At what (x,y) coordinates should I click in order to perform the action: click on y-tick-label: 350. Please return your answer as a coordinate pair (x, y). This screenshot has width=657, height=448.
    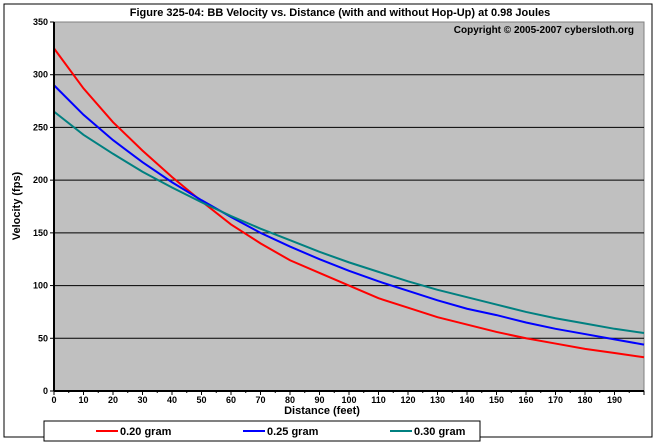
    Looking at the image, I should click on (40, 22).